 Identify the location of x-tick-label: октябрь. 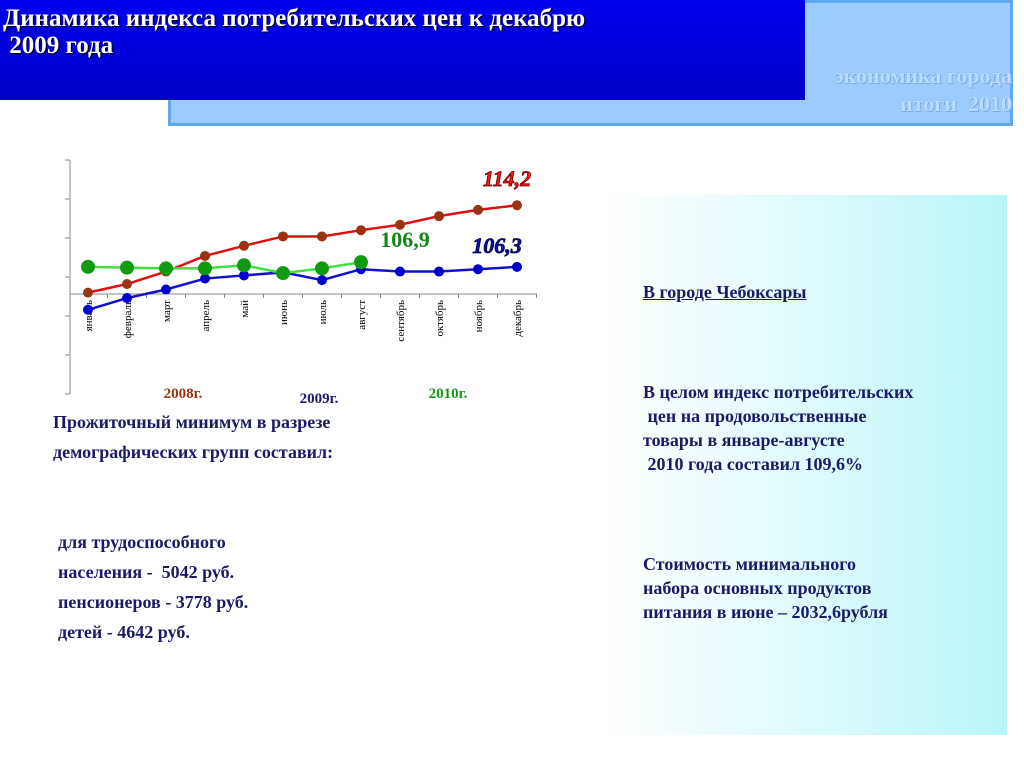
(440, 318).